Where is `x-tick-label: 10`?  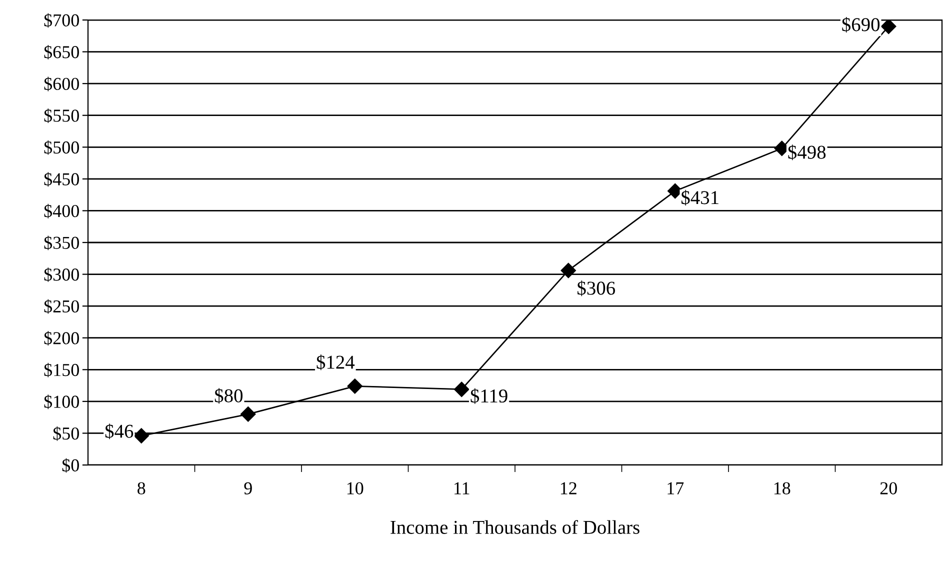
x-tick-label: 10 is located at coordinates (355, 488).